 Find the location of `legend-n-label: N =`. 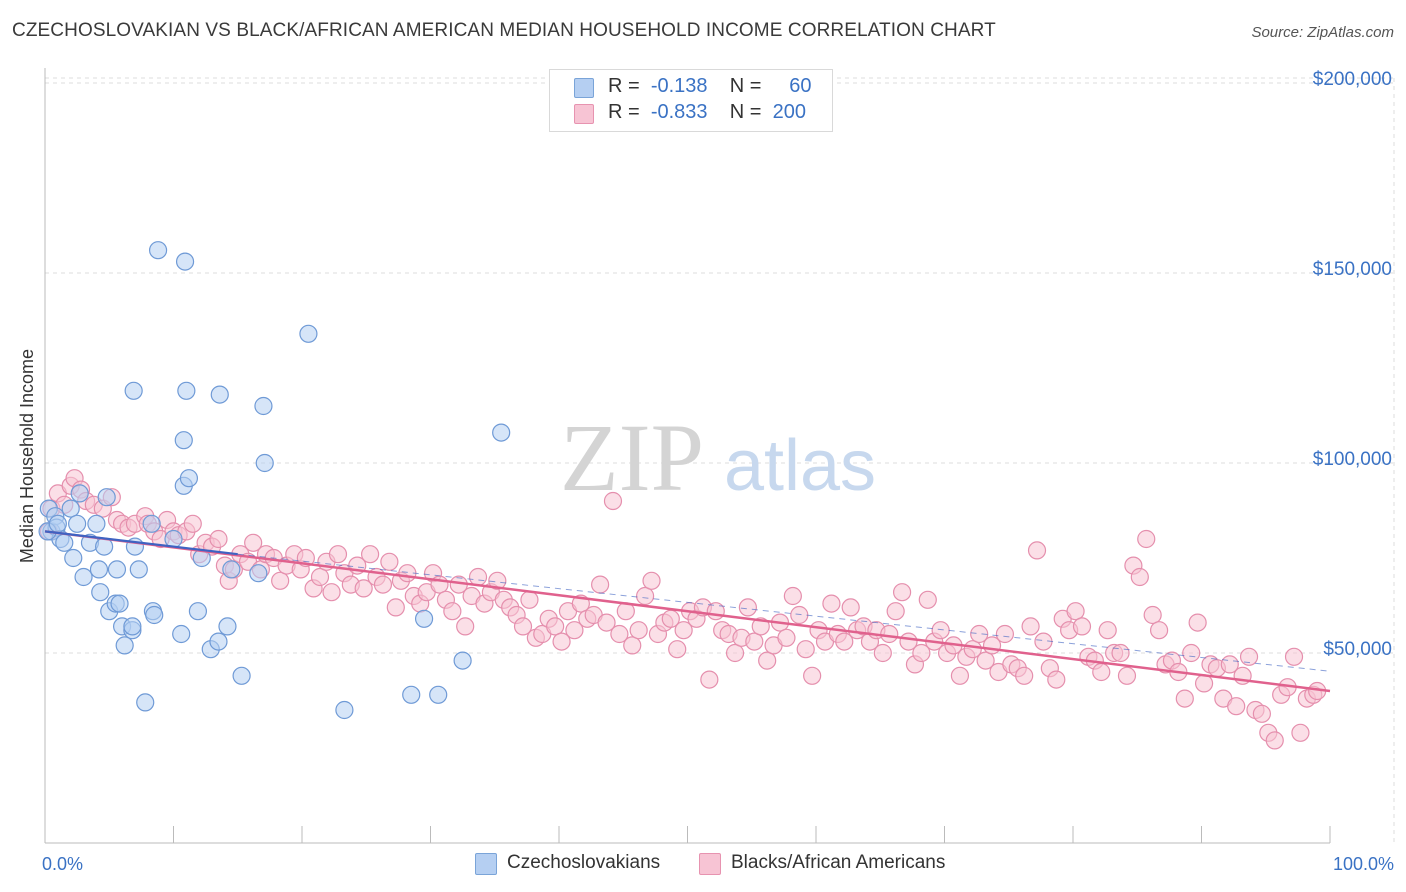

legend-n-label: N = is located at coordinates (745, 112).